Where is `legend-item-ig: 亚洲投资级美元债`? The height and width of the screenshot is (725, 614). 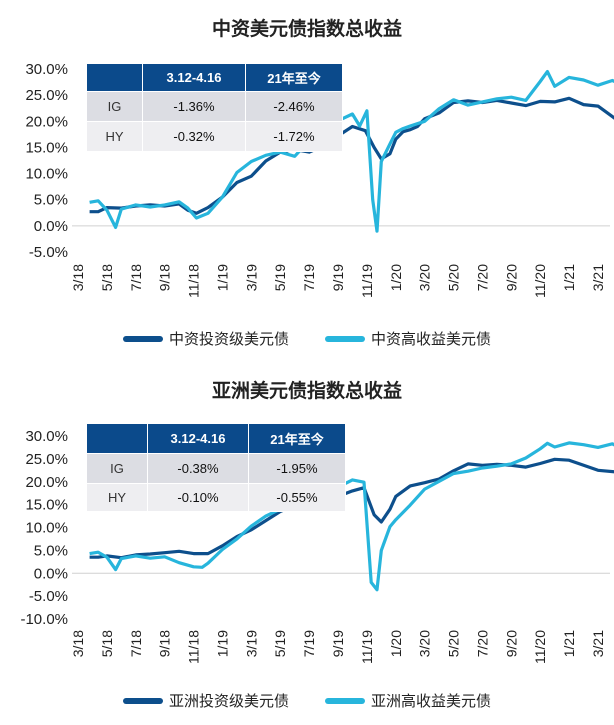 legend-item-ig: 亚洲投资级美元债 is located at coordinates (205, 700).